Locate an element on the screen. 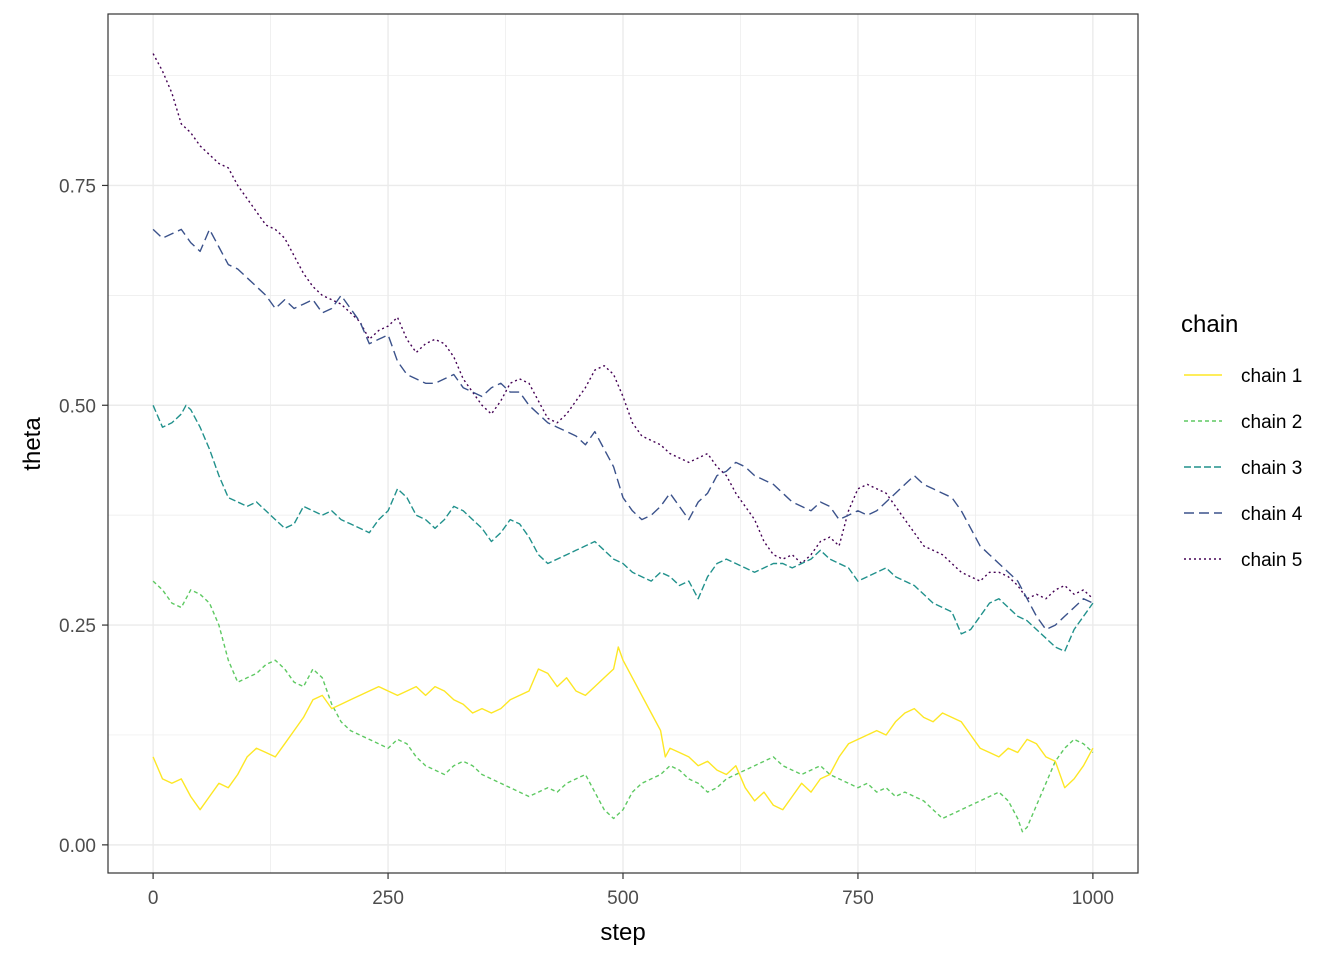 This screenshot has height=960, width=1344. x-axis: 0 250 500 750 1000 is located at coordinates (631, 891).